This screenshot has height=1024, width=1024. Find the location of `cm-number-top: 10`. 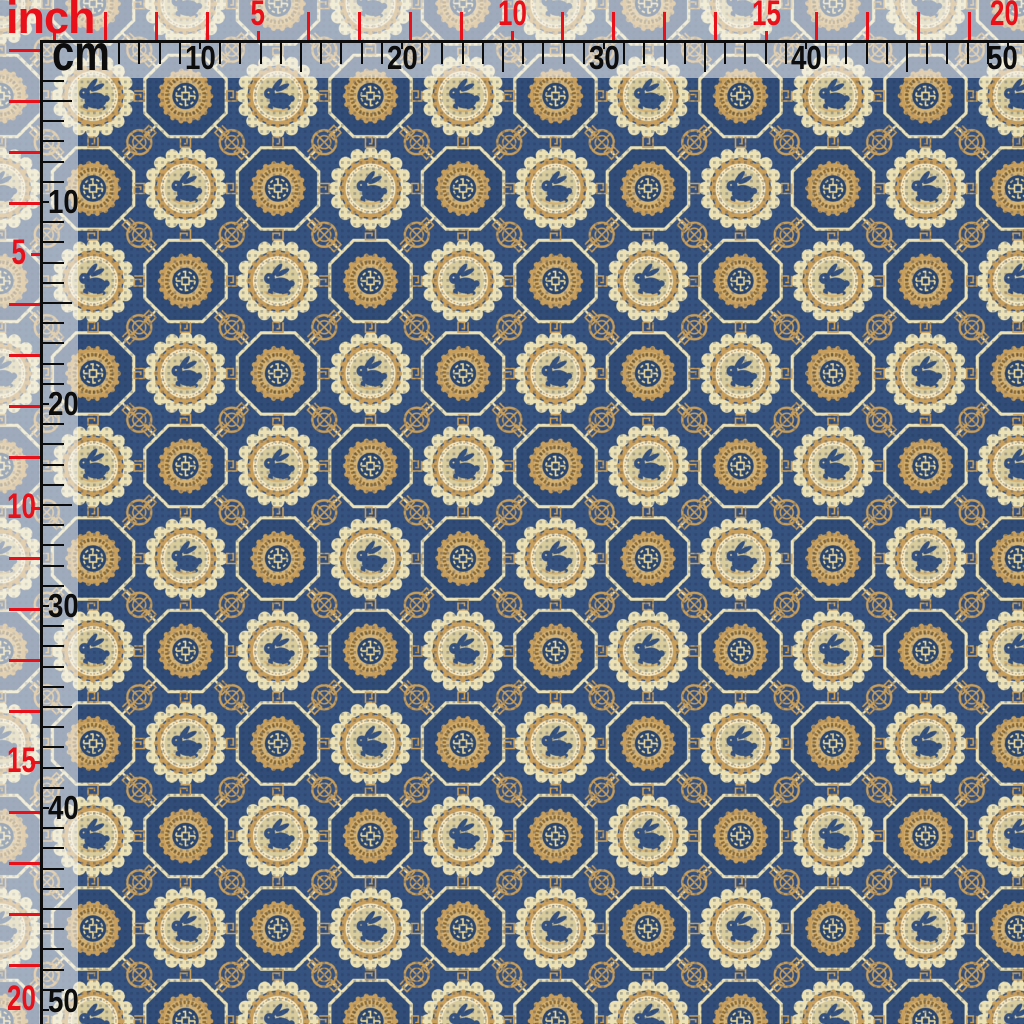

cm-number-top: 10 is located at coordinates (200, 57).